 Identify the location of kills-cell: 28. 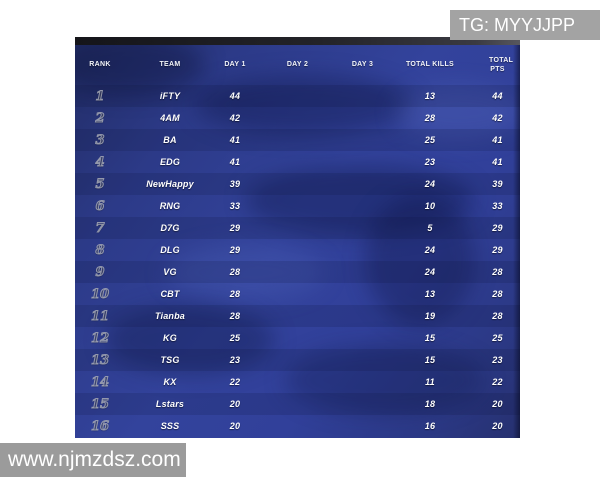
(430, 118).